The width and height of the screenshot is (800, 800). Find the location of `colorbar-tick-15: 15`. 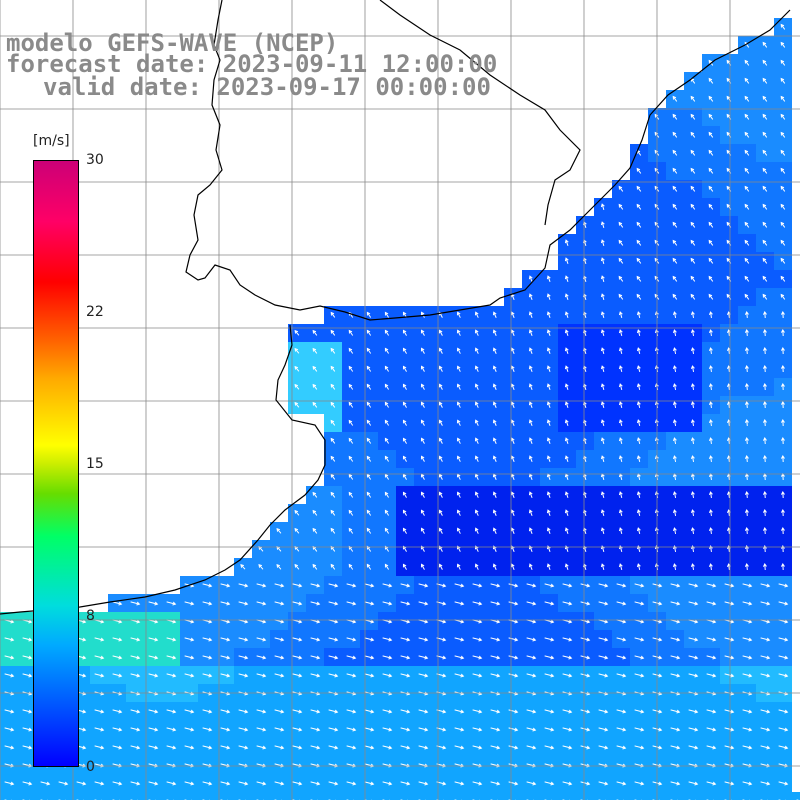

colorbar-tick-15: 15 is located at coordinates (95, 464).